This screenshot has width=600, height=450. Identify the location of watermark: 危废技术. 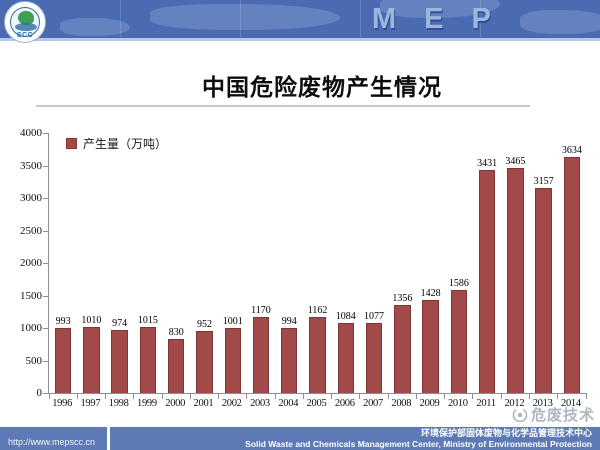
(553, 414).